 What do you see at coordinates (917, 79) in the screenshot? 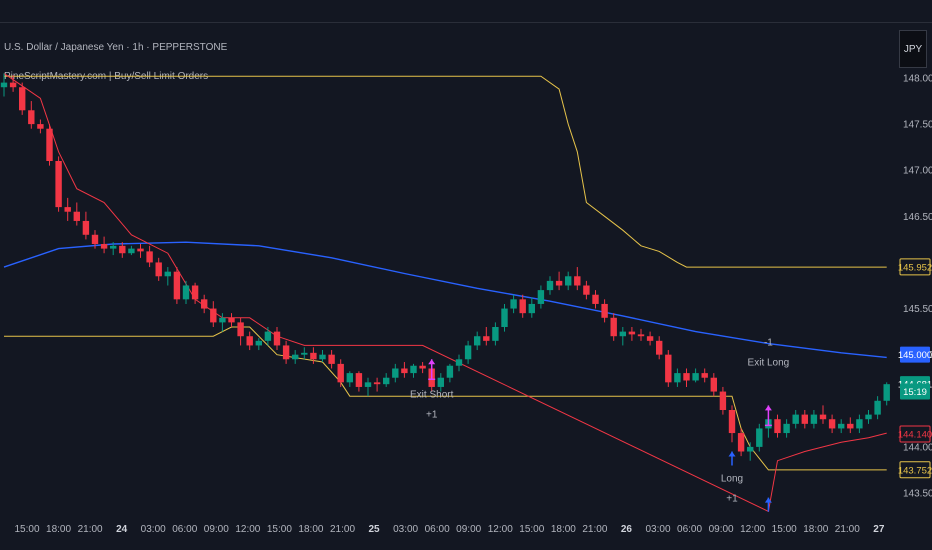
I see `y-tick-label: 148.000` at bounding box center [917, 79].